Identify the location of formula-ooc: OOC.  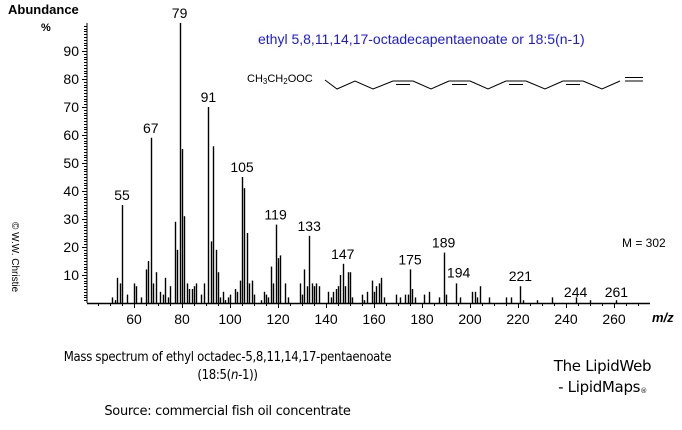
(300, 79).